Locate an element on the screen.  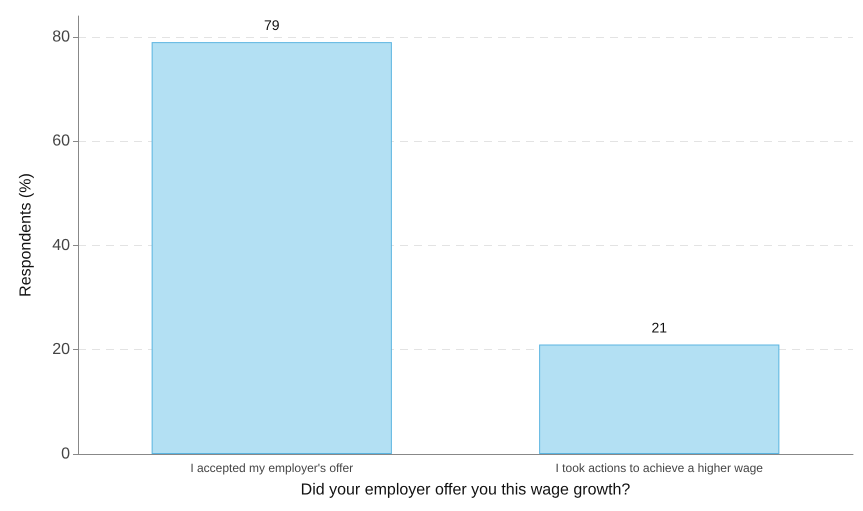
y-tick-label: 0 is located at coordinates (65, 454).